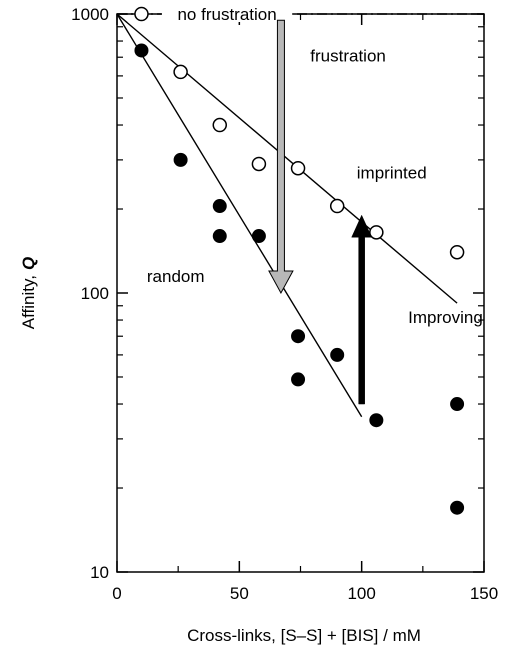  What do you see at coordinates (392, 173) in the screenshot?
I see `imprinted-label: imprinted` at bounding box center [392, 173].